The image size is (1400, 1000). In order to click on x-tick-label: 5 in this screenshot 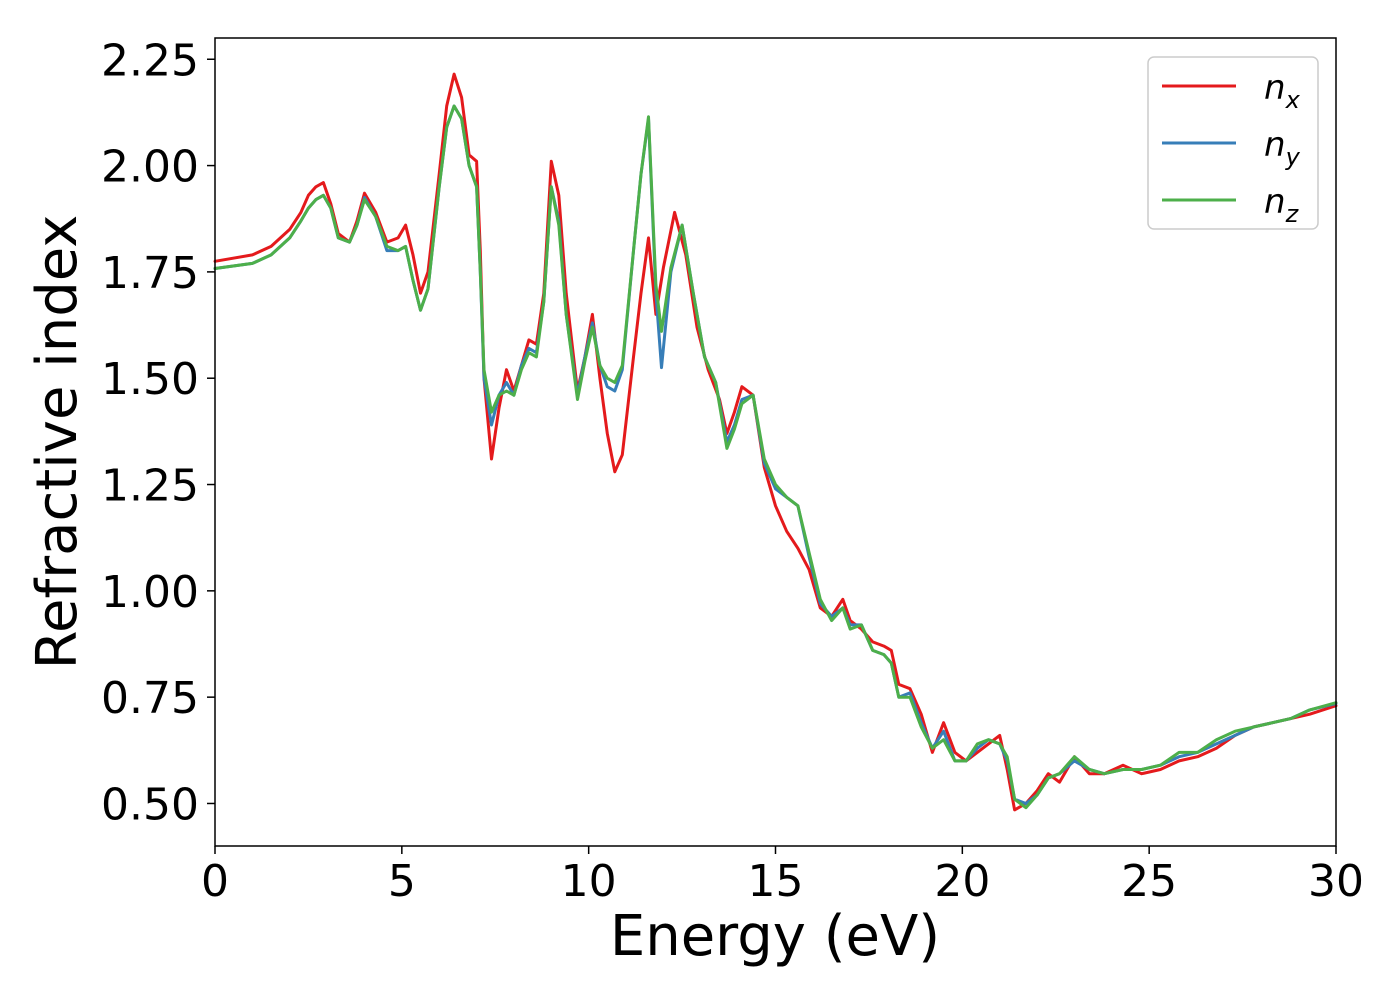, I will do `click(402, 881)`.